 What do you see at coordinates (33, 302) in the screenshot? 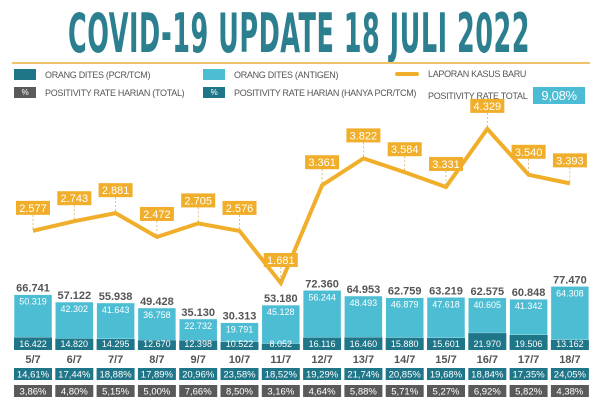
I see `antigen-label: 50.319` at bounding box center [33, 302].